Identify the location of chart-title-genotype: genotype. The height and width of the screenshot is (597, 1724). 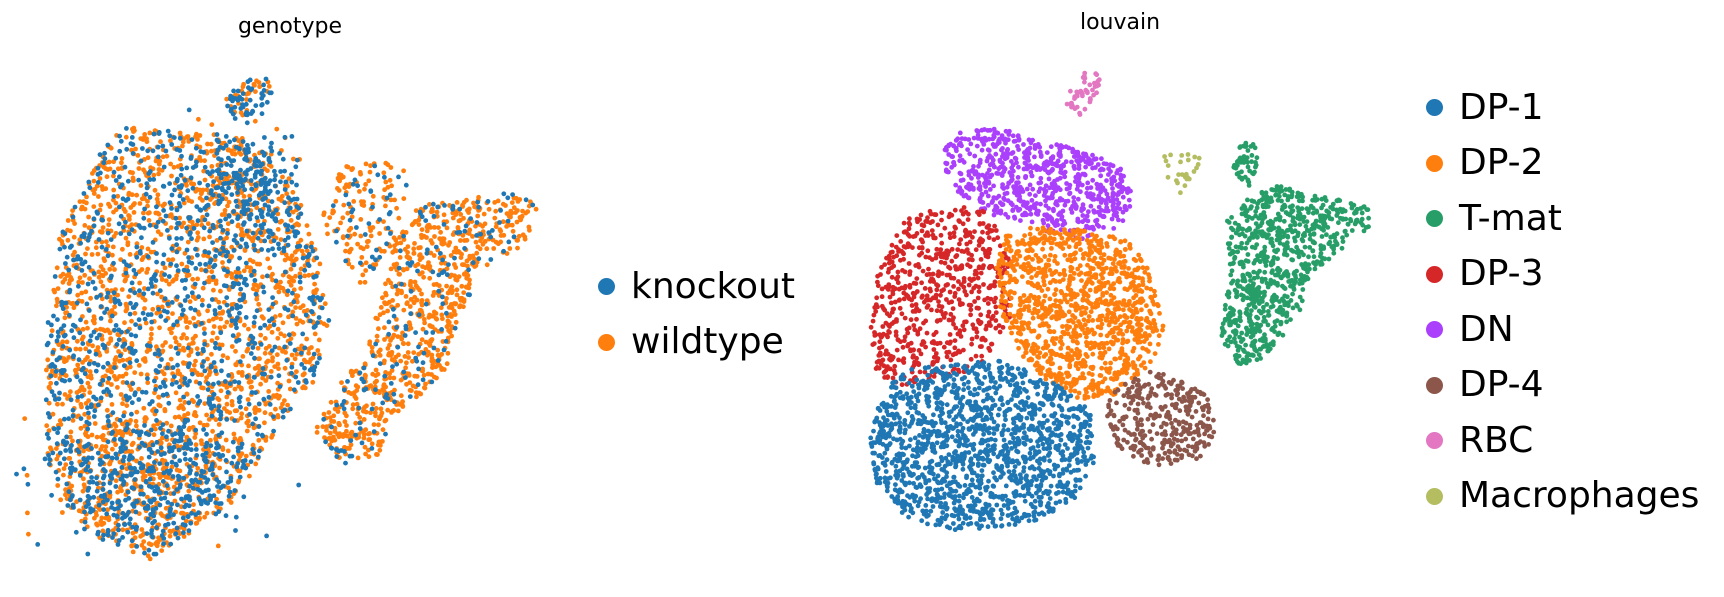
(290, 26).